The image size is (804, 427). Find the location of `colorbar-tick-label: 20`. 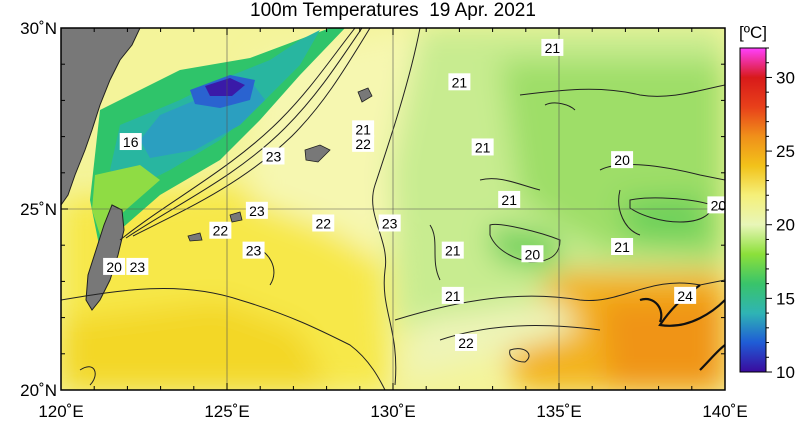

colorbar-tick-label: 20 is located at coordinates (785, 225).